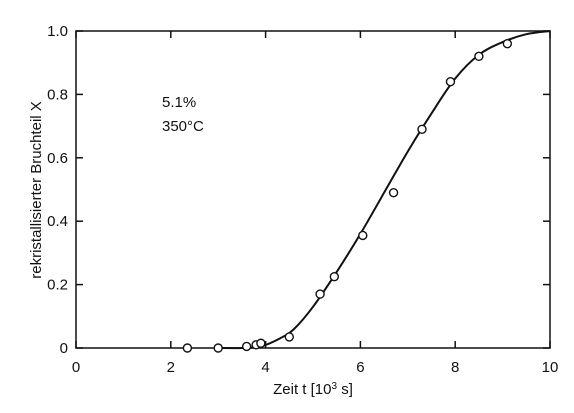 This screenshot has height=413, width=574. Describe the element at coordinates (57, 31) in the screenshot. I see `y-tick-label: 1.0` at that location.